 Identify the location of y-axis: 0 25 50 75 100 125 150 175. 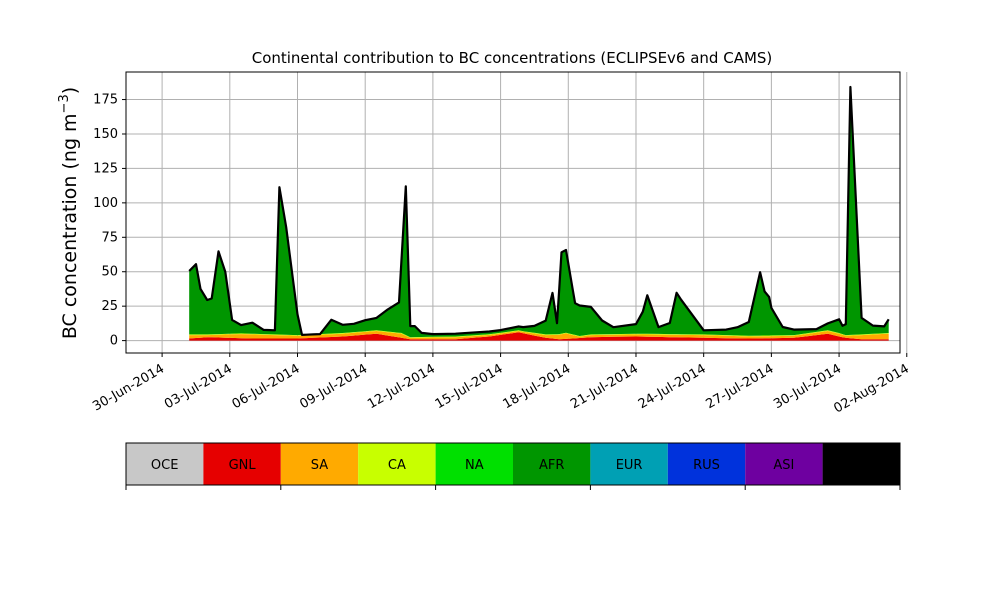
(109, 221).